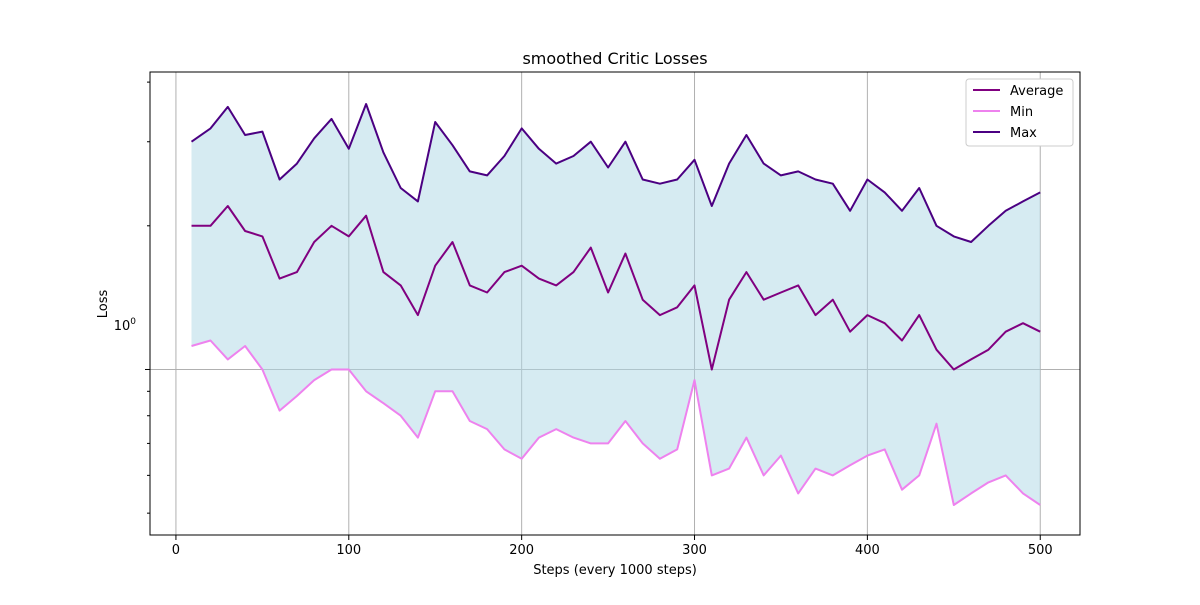 Image resolution: width=1200 pixels, height=605 pixels. I want to click on legend-label-max: Max, so click(1023, 133).